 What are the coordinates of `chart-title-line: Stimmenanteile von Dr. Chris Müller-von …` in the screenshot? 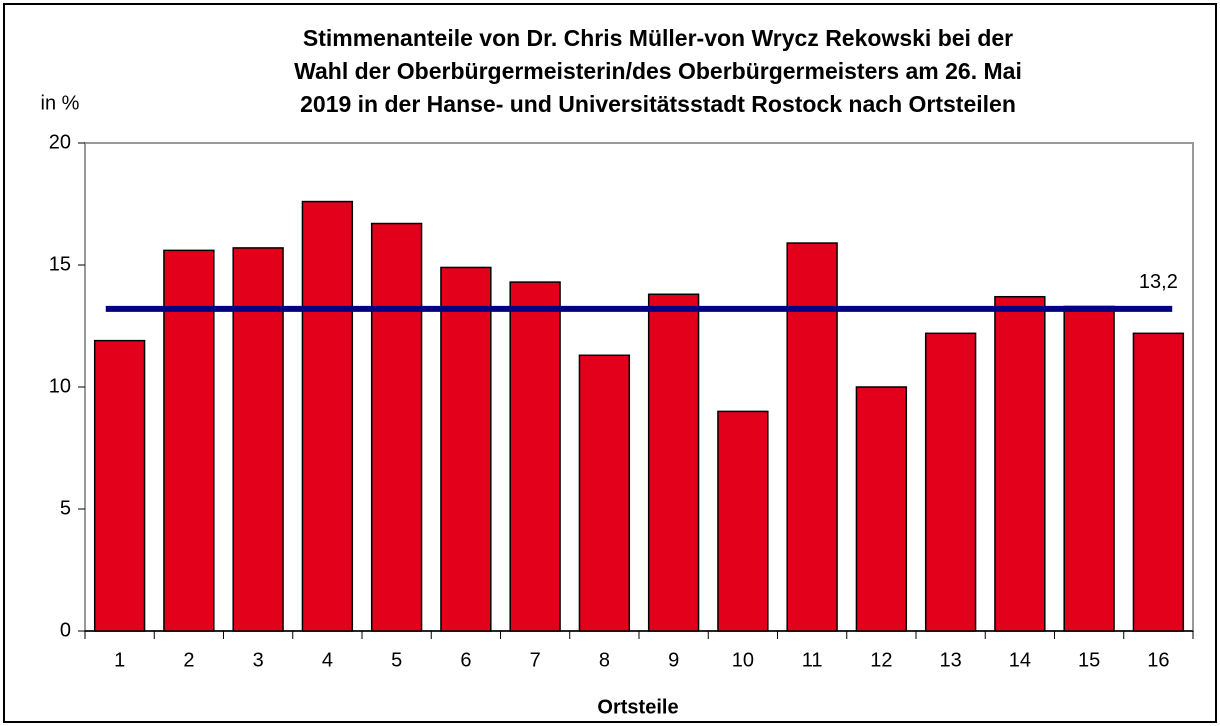 It's located at (658, 38).